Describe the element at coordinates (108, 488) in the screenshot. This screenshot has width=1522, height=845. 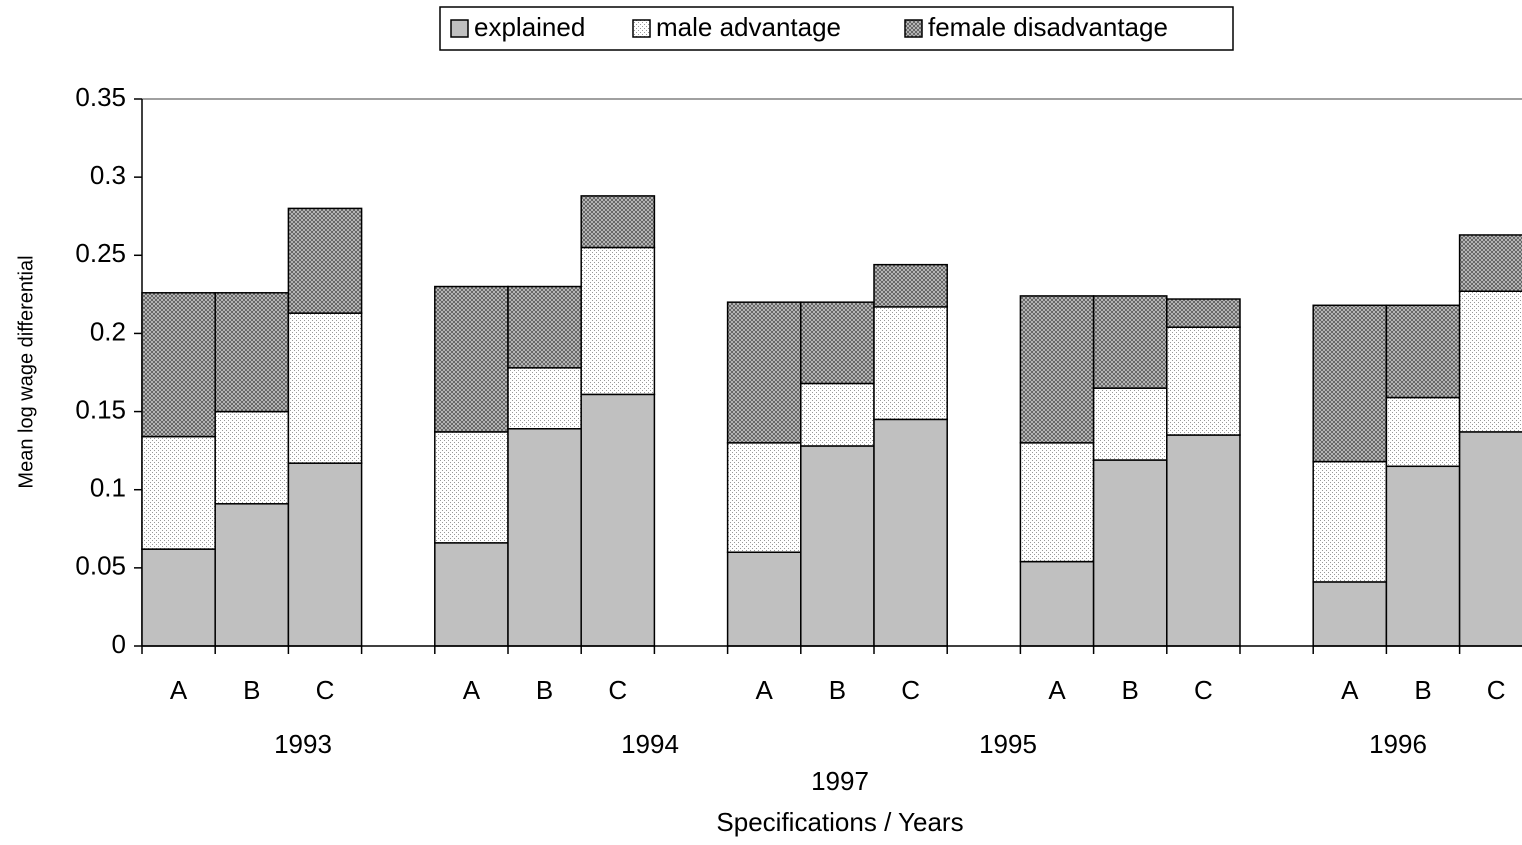
I see `y-tick-label: 0.1` at that location.